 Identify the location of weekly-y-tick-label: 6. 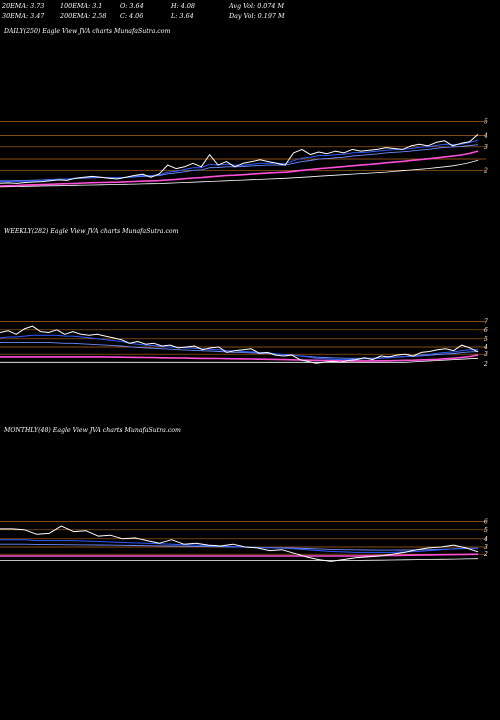
(486, 330).